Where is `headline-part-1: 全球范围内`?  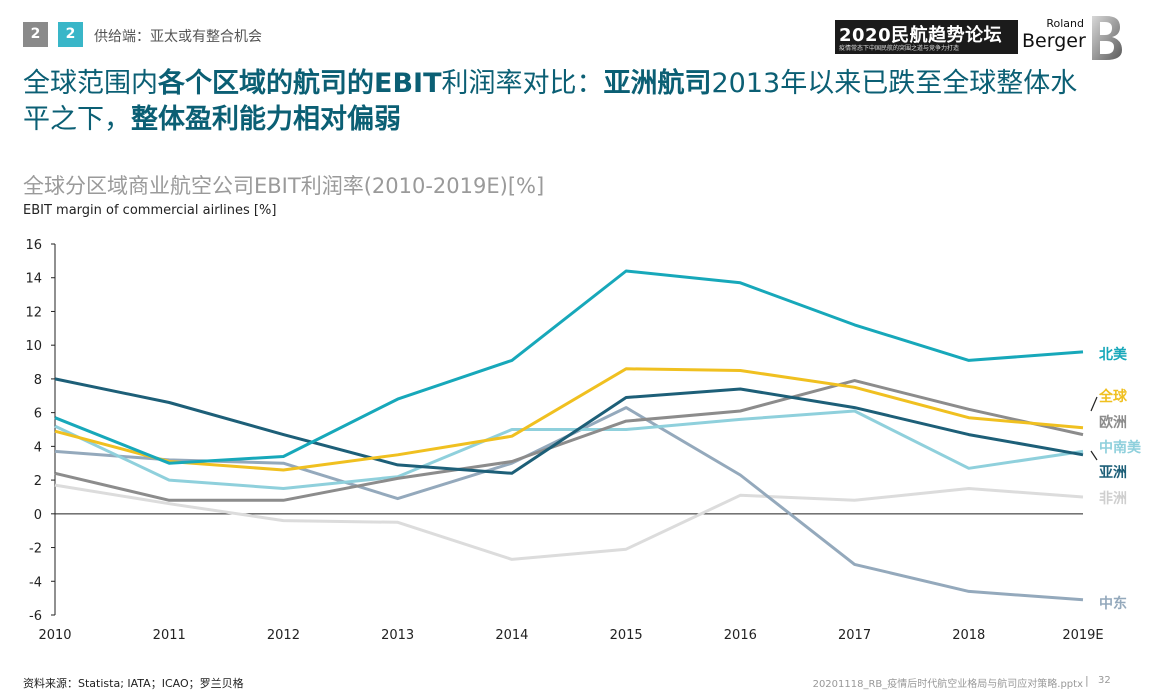
headline-part-1: 全球范围内 is located at coordinates (90, 83).